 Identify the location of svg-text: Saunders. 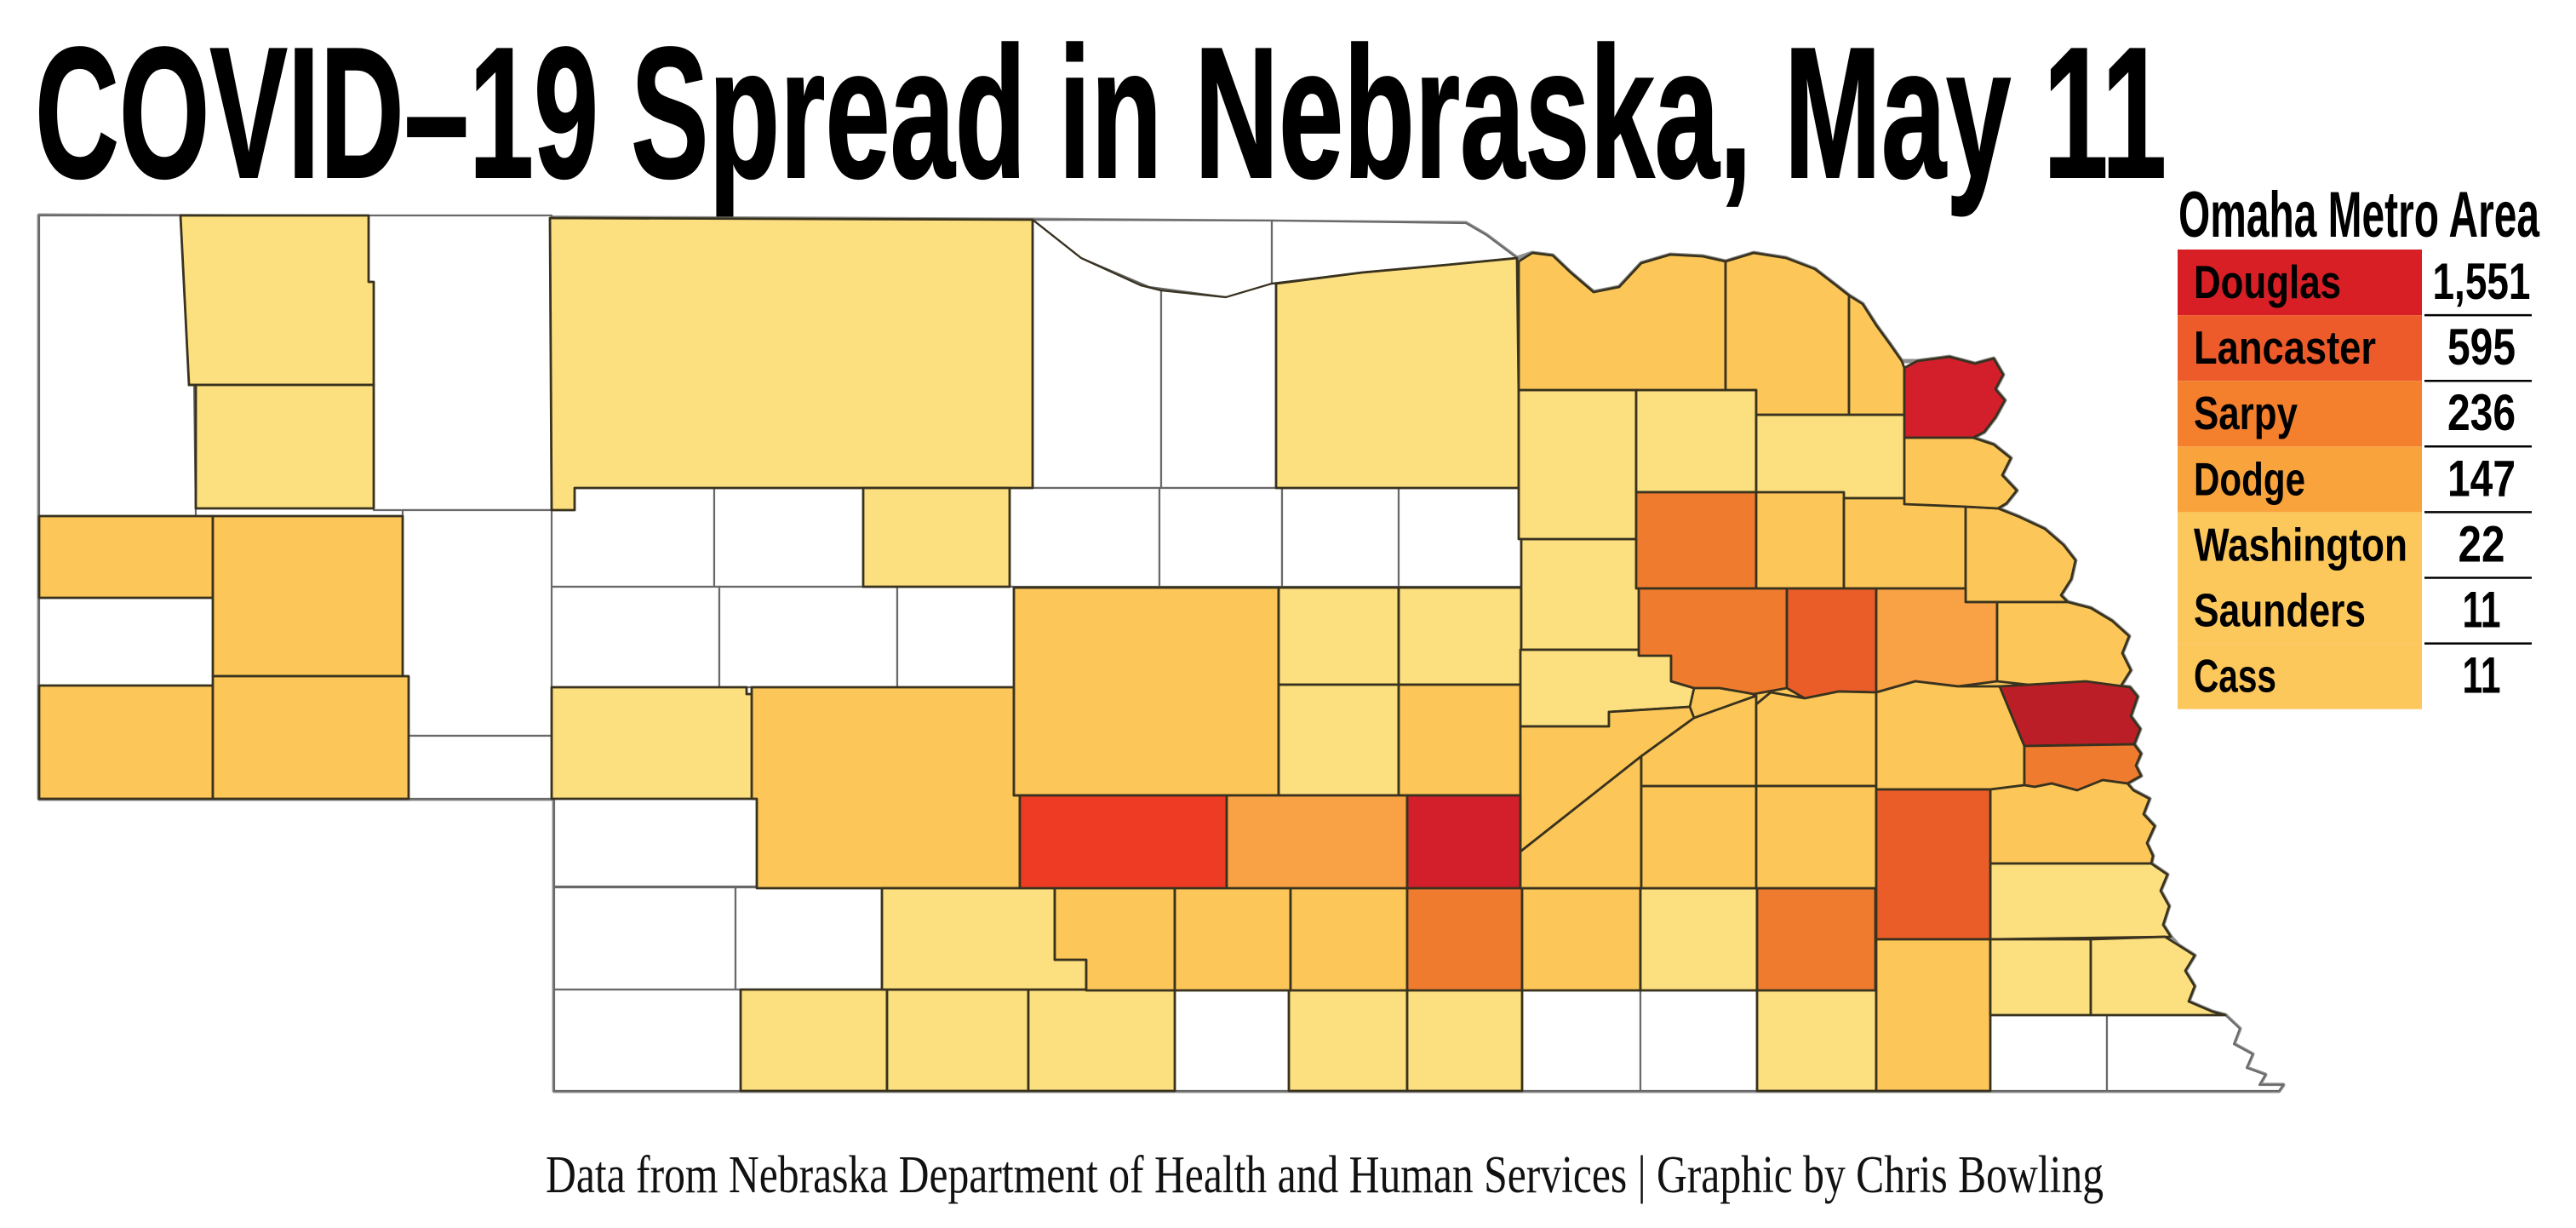
(2280, 610).